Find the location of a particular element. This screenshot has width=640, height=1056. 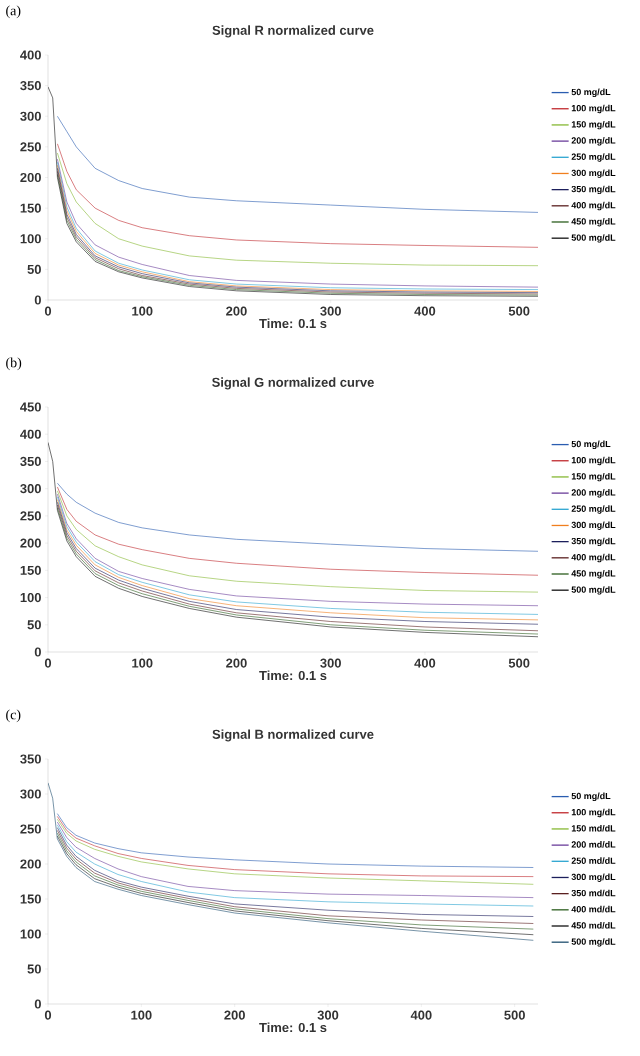

legend-label: 250 md/dL is located at coordinates (593, 860).